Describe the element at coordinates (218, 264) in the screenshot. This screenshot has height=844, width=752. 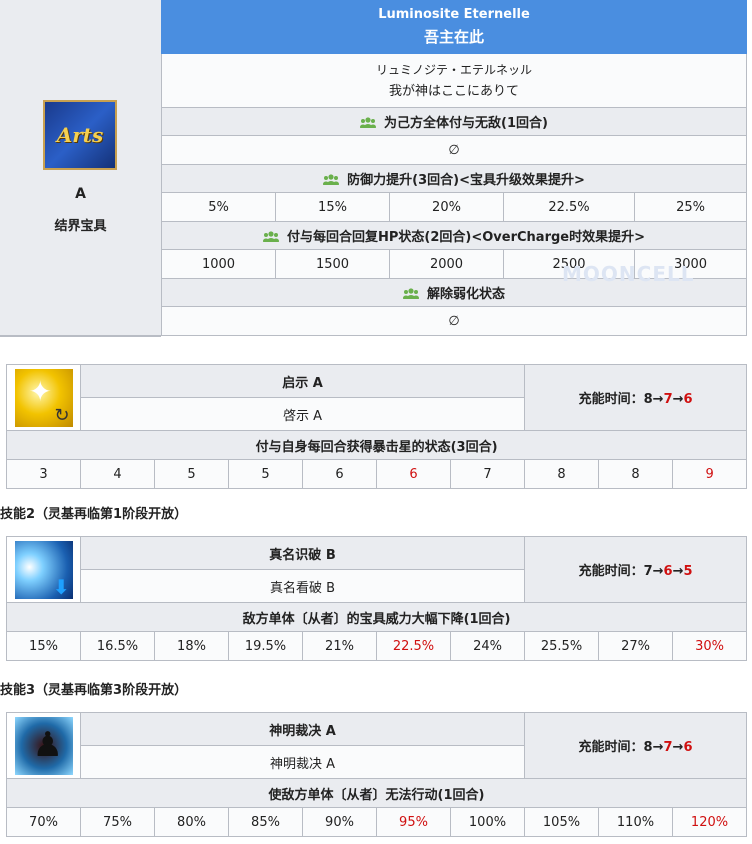
I see `np-effect-value: 1000` at that location.